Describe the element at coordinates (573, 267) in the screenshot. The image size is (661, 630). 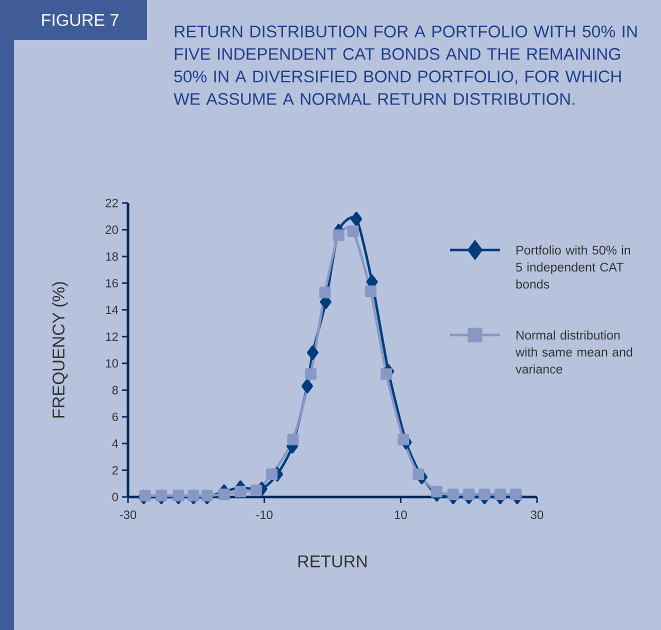
I see `legend-label: Portfolio with 50% in 5 independent CAT bonds` at that location.